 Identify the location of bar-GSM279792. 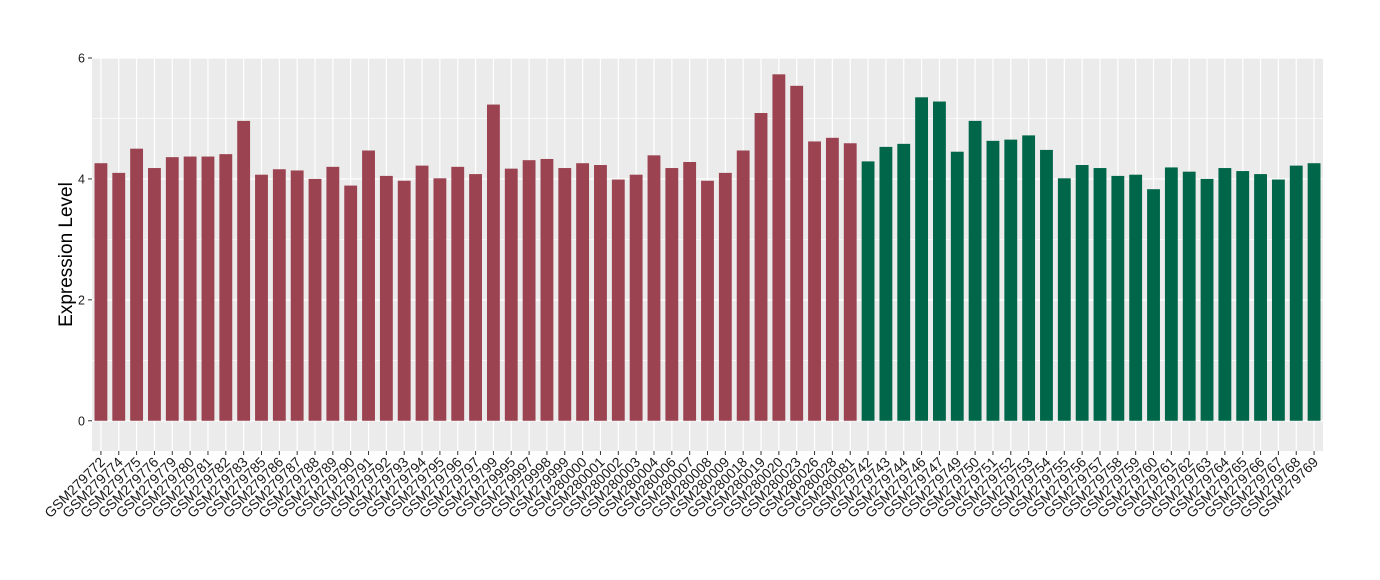
(386, 298).